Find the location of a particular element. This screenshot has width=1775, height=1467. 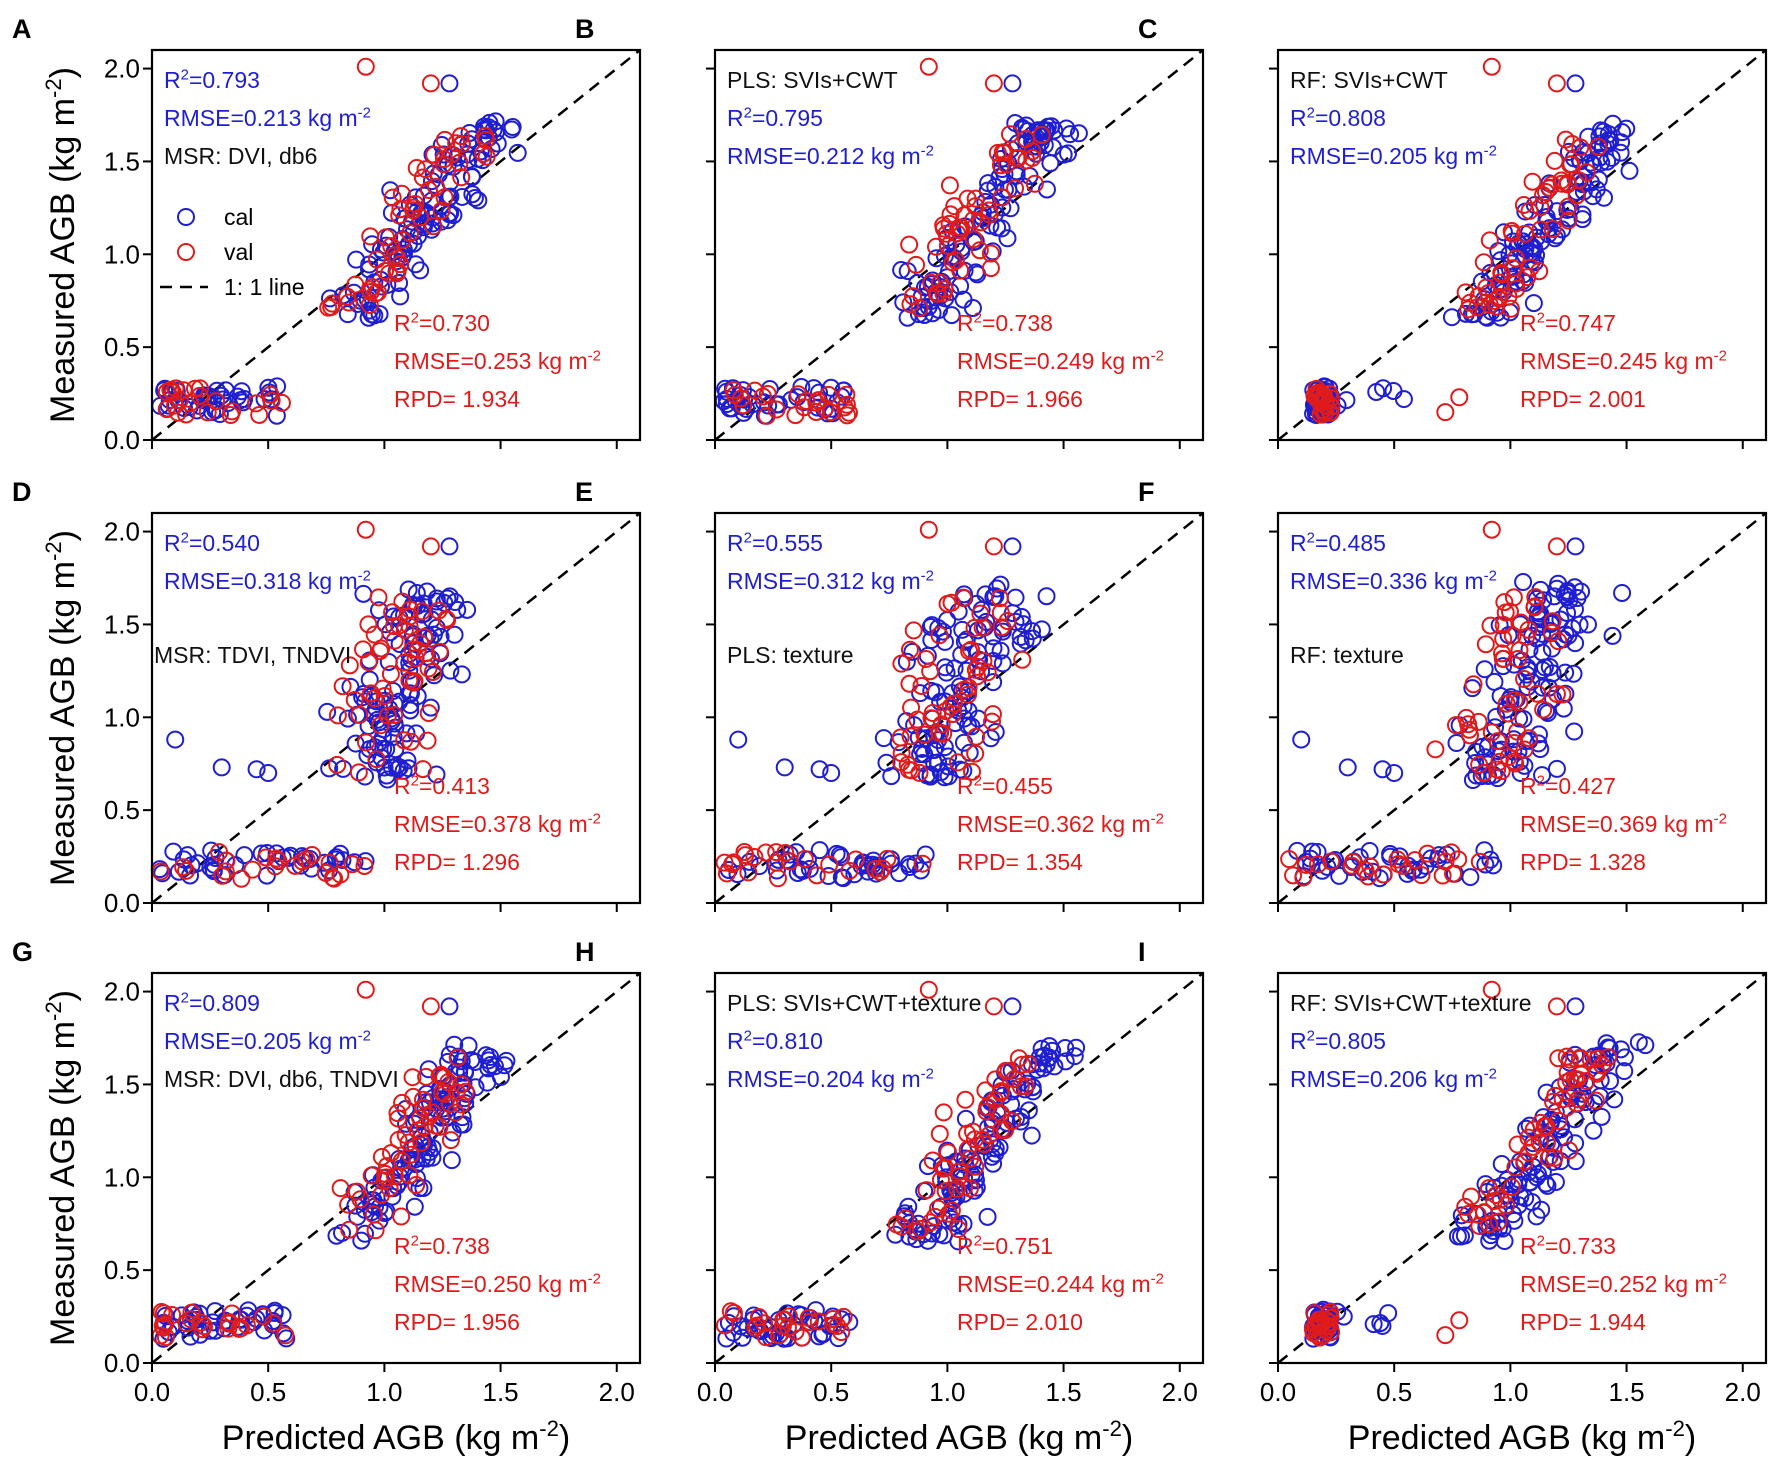

cal-rmse: RMSE=0.336 kg m-2 is located at coordinates (1393, 580).